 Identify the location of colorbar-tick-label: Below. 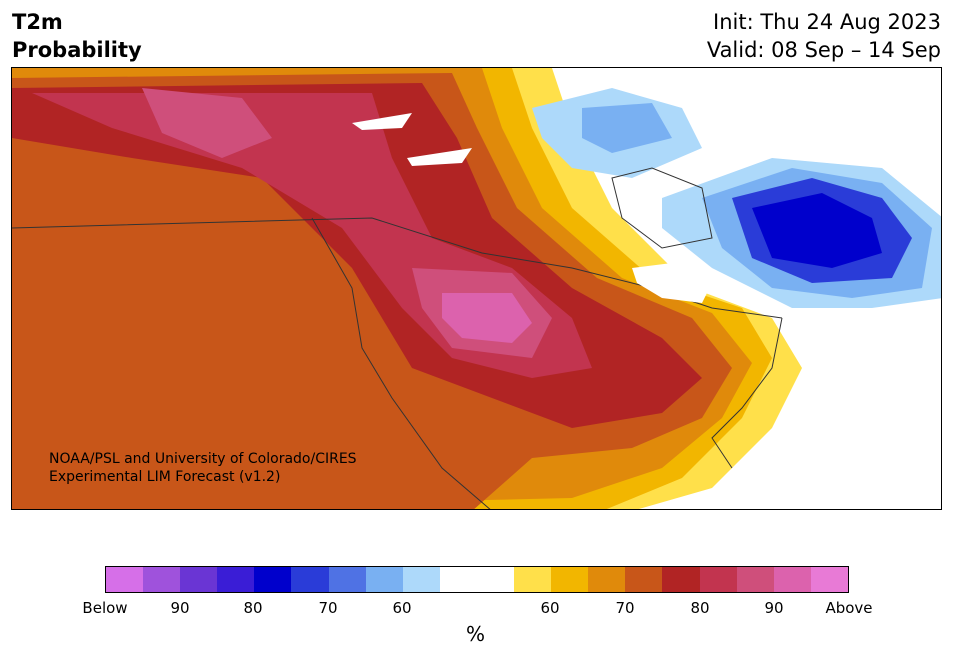
(105, 608).